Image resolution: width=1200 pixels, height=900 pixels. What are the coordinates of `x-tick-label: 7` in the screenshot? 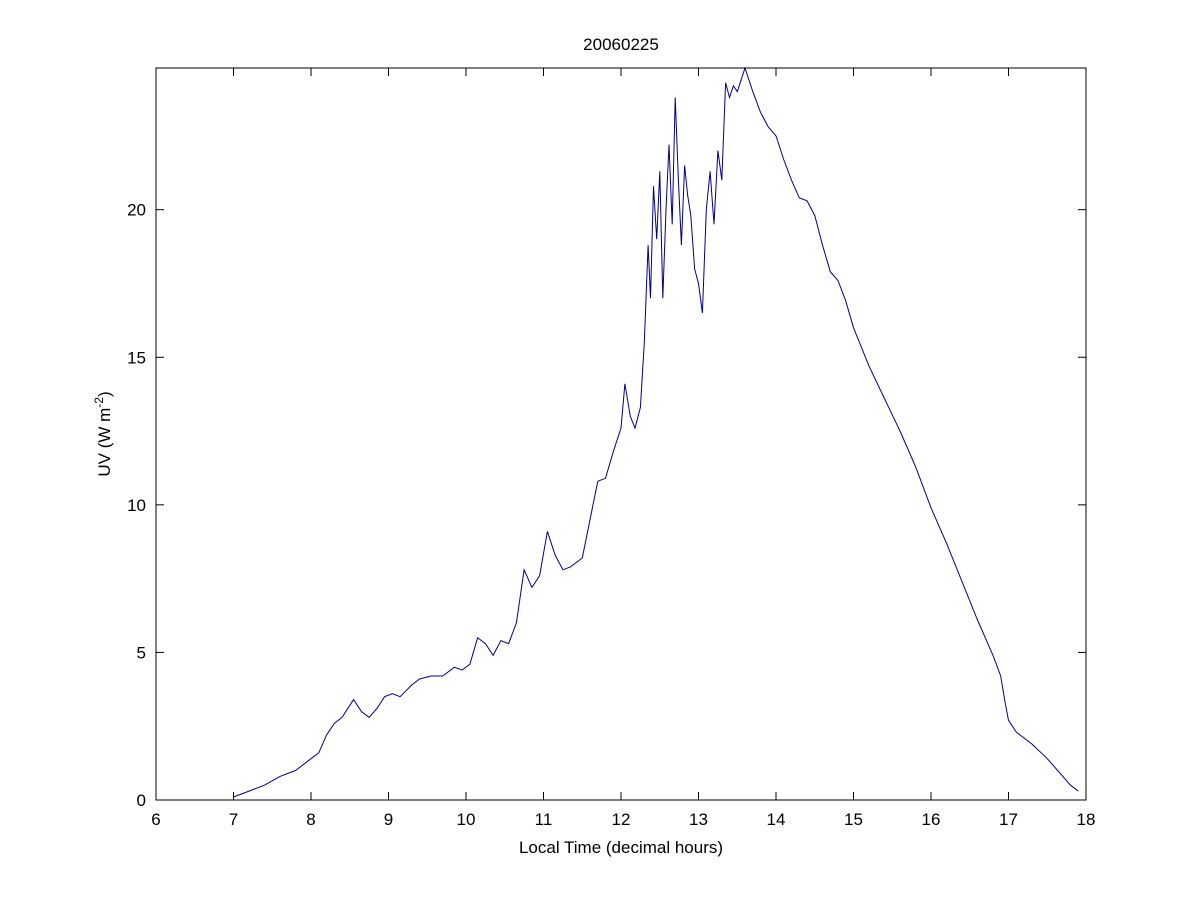 It's located at (233, 819).